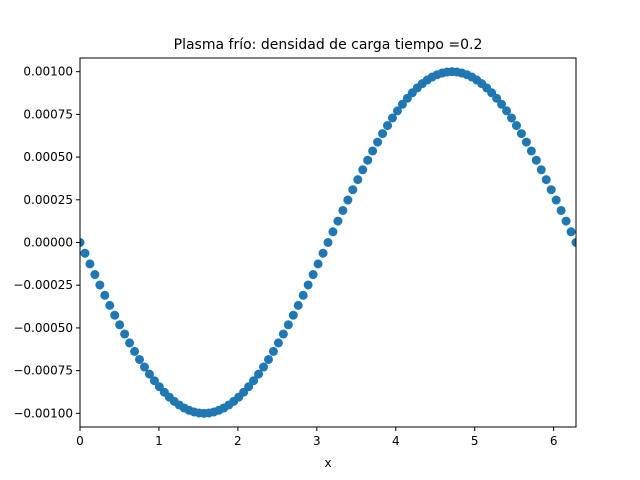 The height and width of the screenshot is (480, 640). Describe the element at coordinates (475, 441) in the screenshot. I see `x-tick-label: 5` at that location.